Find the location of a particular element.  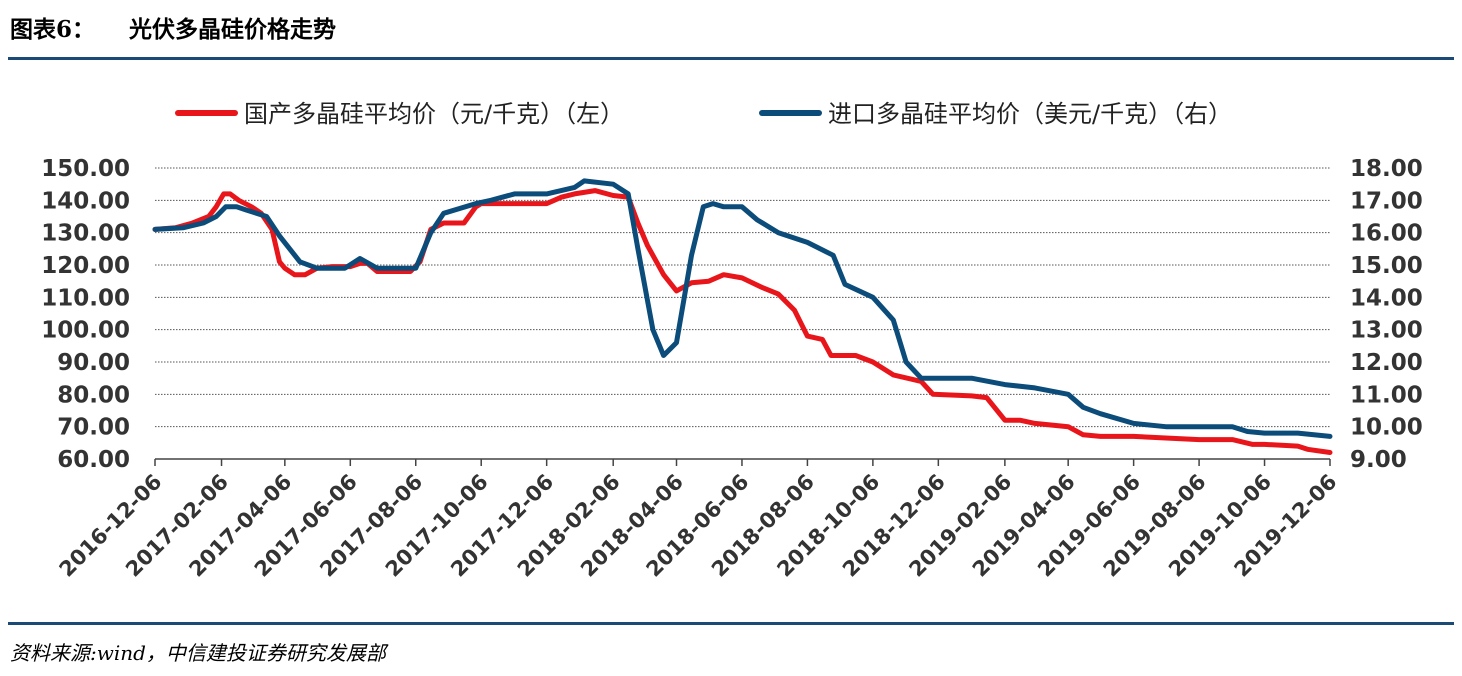

right-tick-label: 14.00 is located at coordinates (1386, 298).